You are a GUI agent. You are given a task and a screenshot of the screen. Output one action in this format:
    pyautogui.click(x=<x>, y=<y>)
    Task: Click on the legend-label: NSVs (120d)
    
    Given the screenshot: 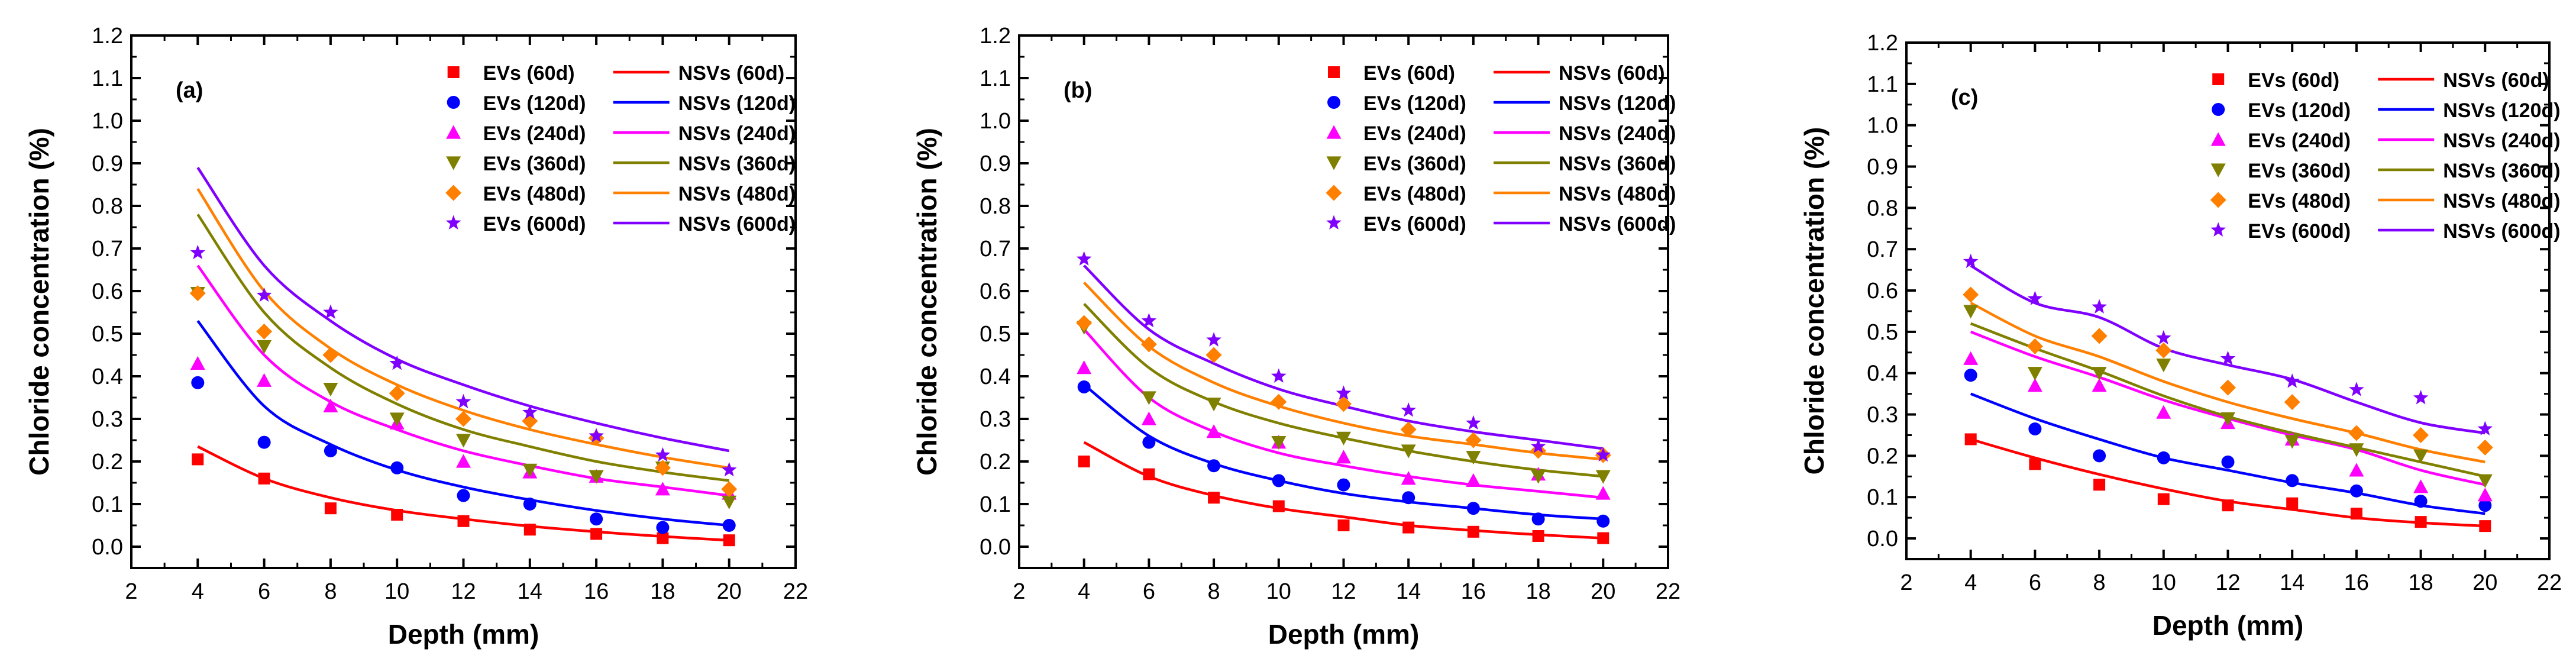 What is the action you would take?
    pyautogui.click(x=2501, y=111)
    